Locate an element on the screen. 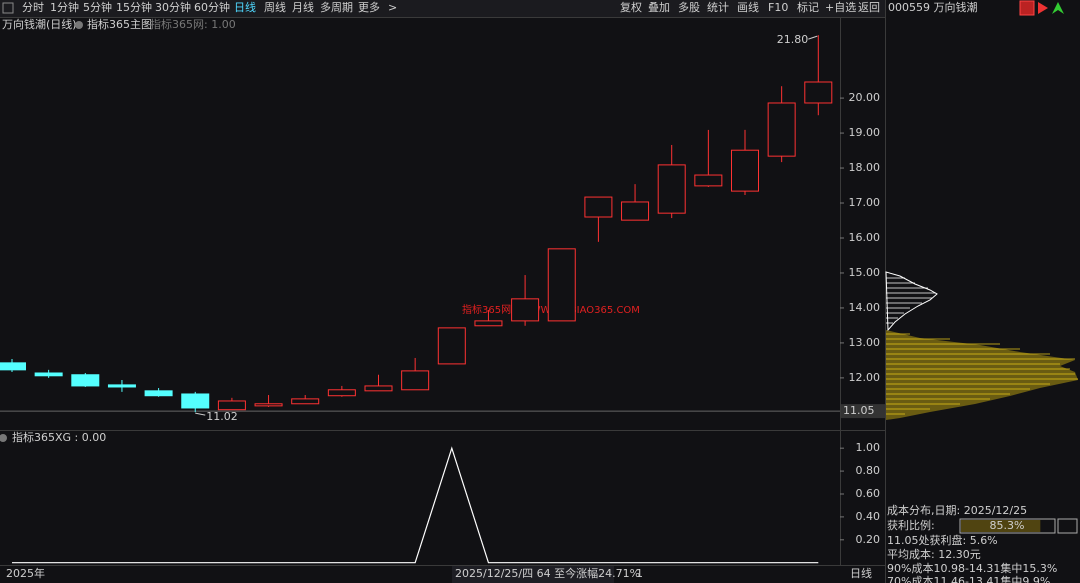 Image resolution: width=1080 pixels, height=583 pixels. profit-ratio-label: 85.3% is located at coordinates (1007, 525).